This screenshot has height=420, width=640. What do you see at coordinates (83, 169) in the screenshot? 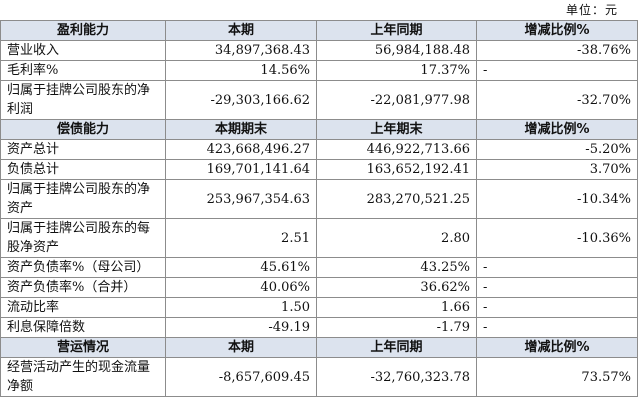
I see `row-label: 负债总计` at bounding box center [83, 169].